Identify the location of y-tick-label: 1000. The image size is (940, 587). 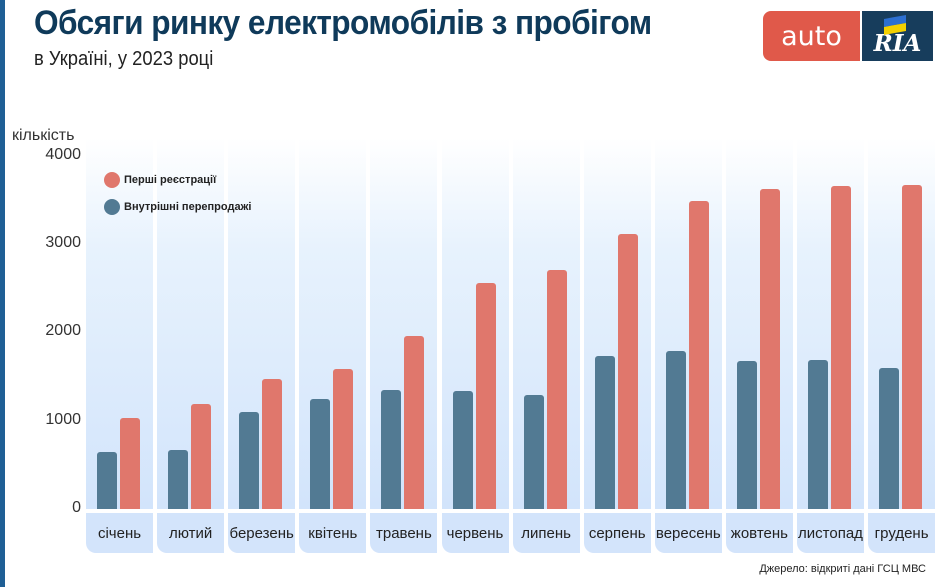
(63, 419).